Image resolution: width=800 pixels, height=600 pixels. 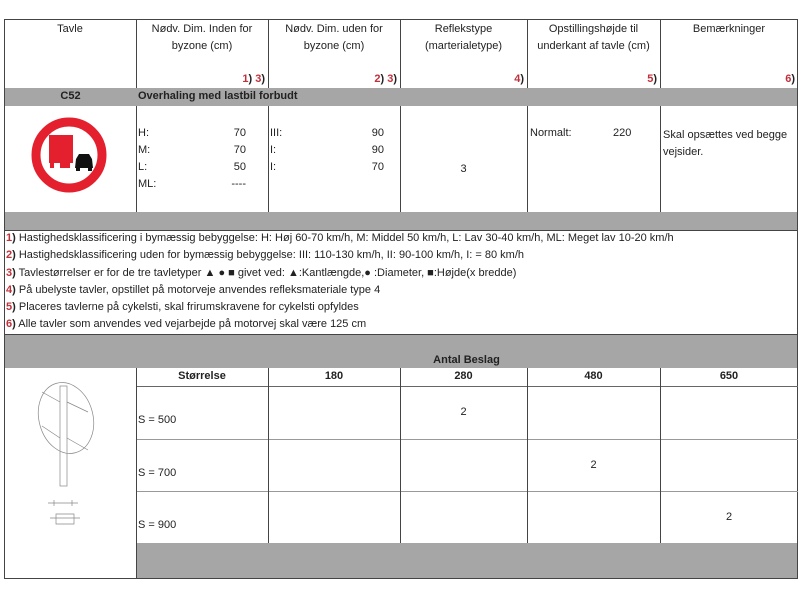 What do you see at coordinates (593, 376) in the screenshot?
I see `beslag-header: 480` at bounding box center [593, 376].